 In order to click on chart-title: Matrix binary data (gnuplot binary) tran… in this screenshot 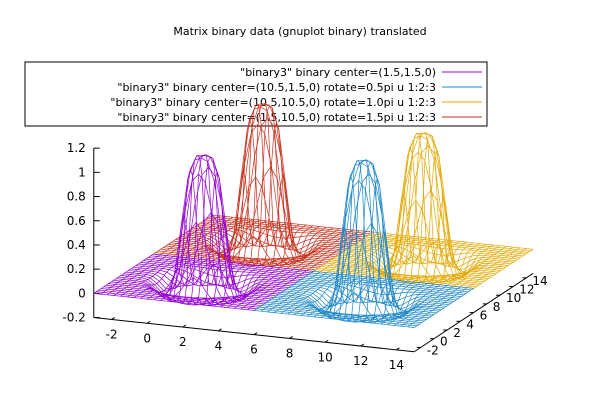, I will do `click(299, 31)`.